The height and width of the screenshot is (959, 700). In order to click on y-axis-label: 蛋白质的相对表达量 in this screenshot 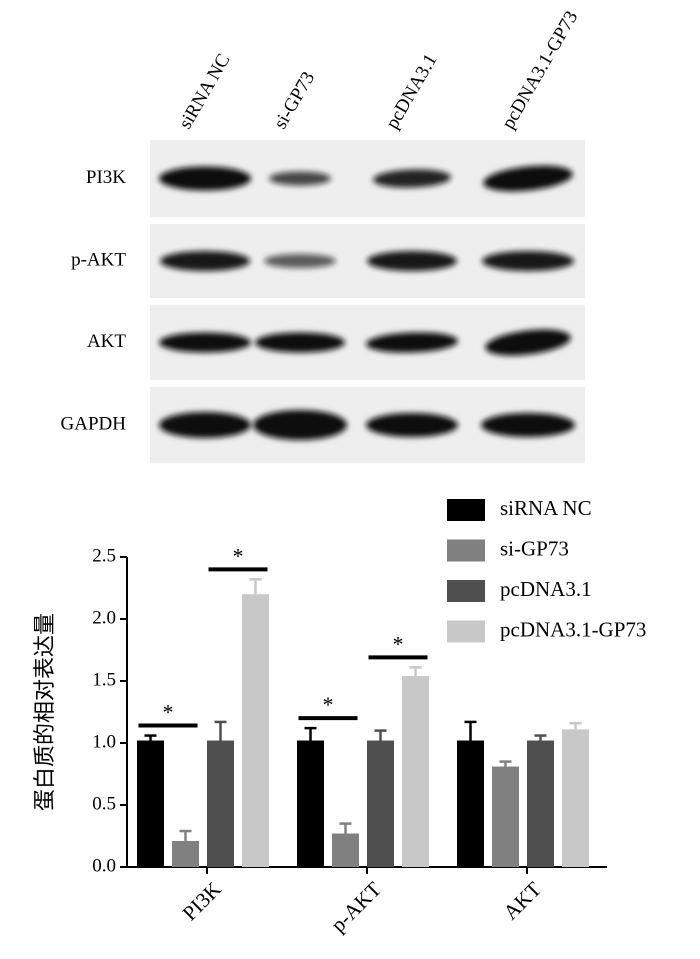, I will do `click(45, 712)`.